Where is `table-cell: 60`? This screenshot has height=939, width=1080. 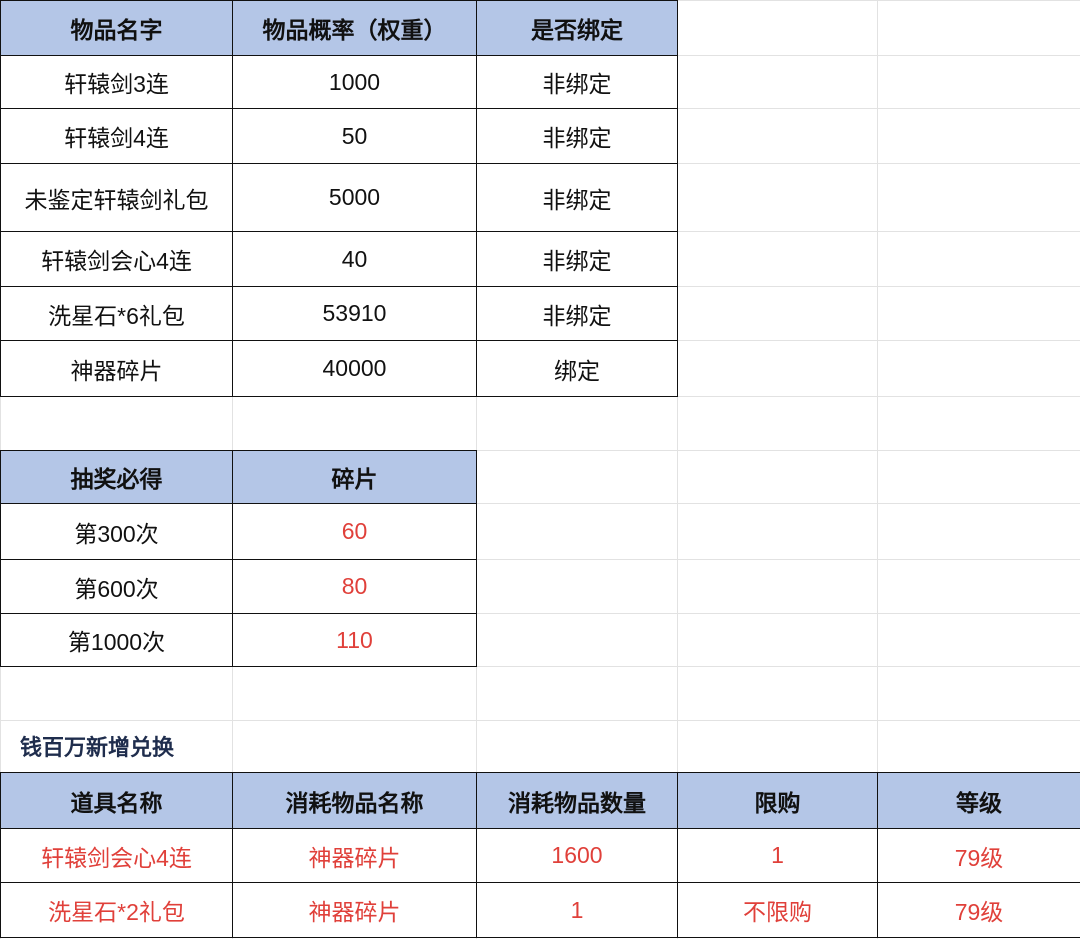 table-cell: 60 is located at coordinates (354, 531).